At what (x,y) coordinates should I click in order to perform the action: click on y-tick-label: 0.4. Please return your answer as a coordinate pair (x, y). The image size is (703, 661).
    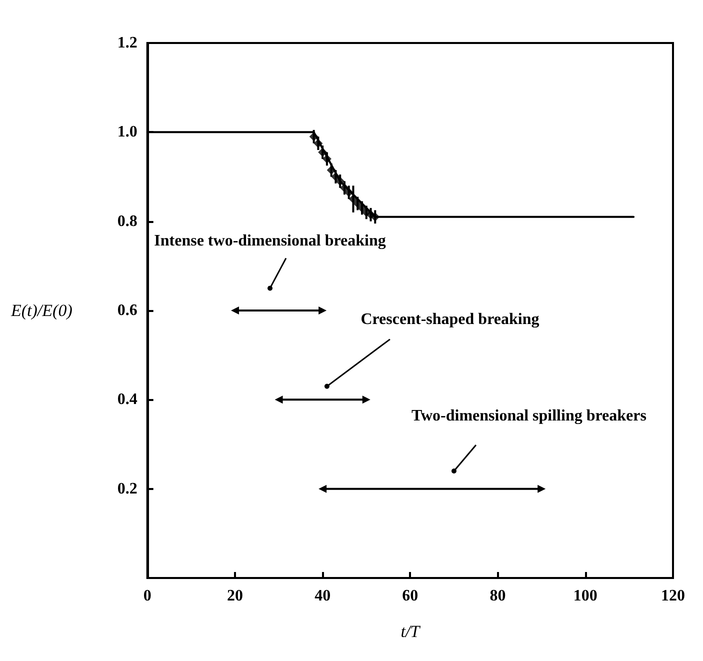
    Looking at the image, I should click on (127, 399).